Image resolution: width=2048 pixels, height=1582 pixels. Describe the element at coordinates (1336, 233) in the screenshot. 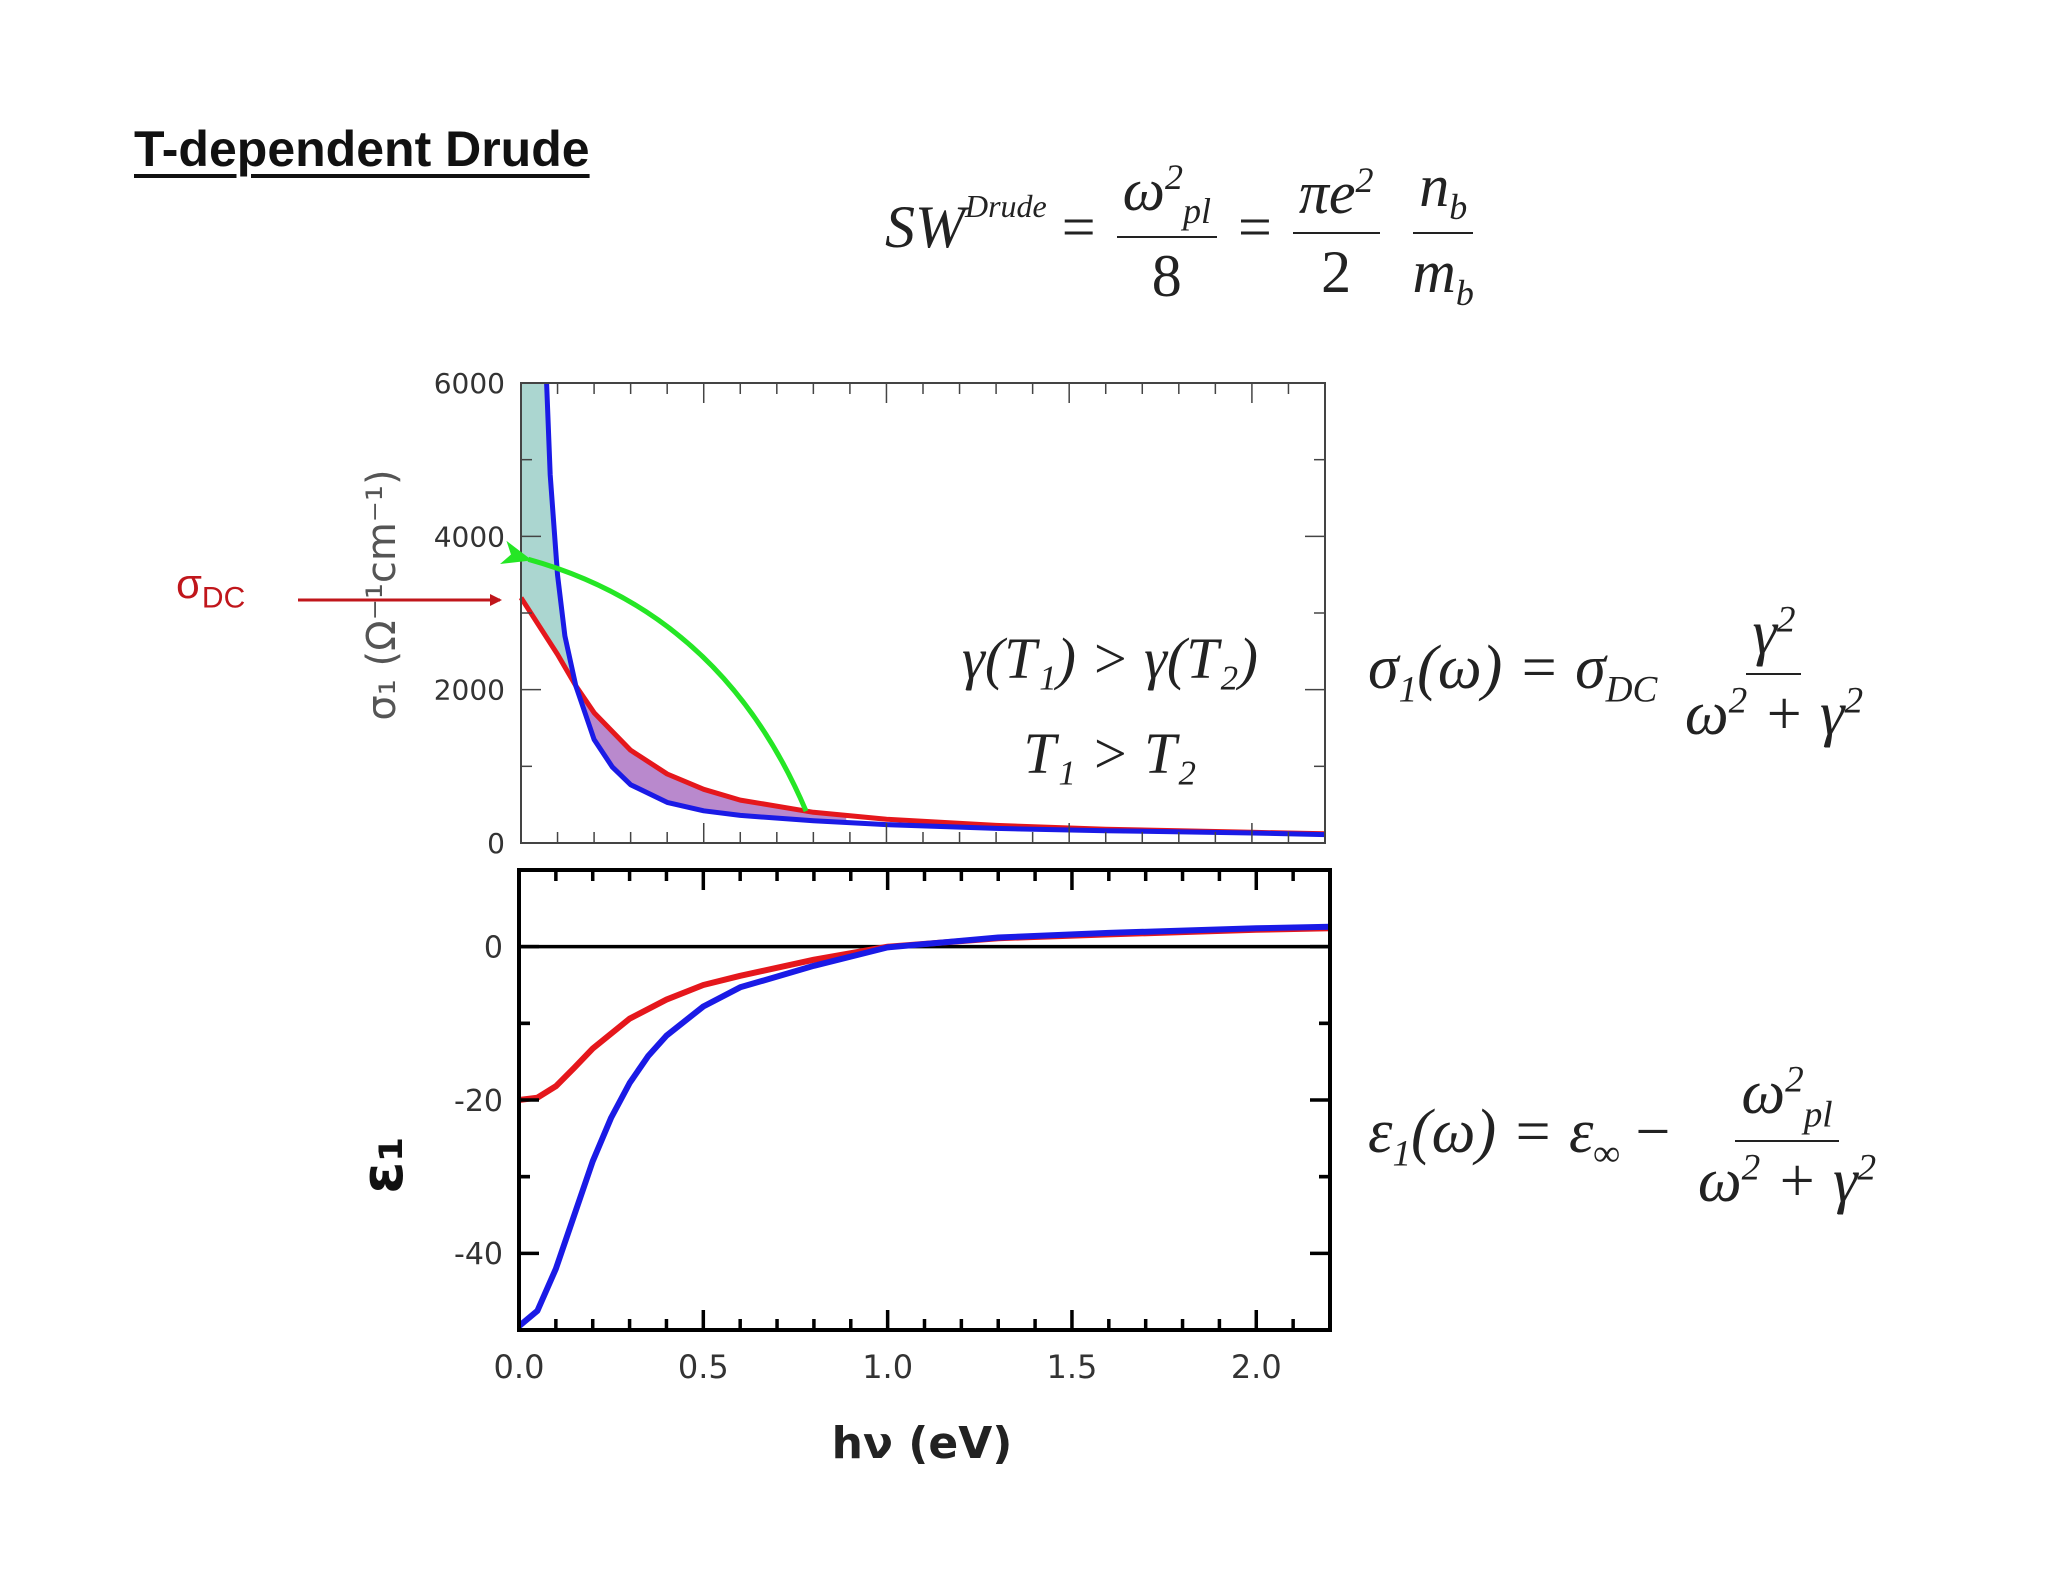

I see `sw-frac-2: πe2 2` at that location.